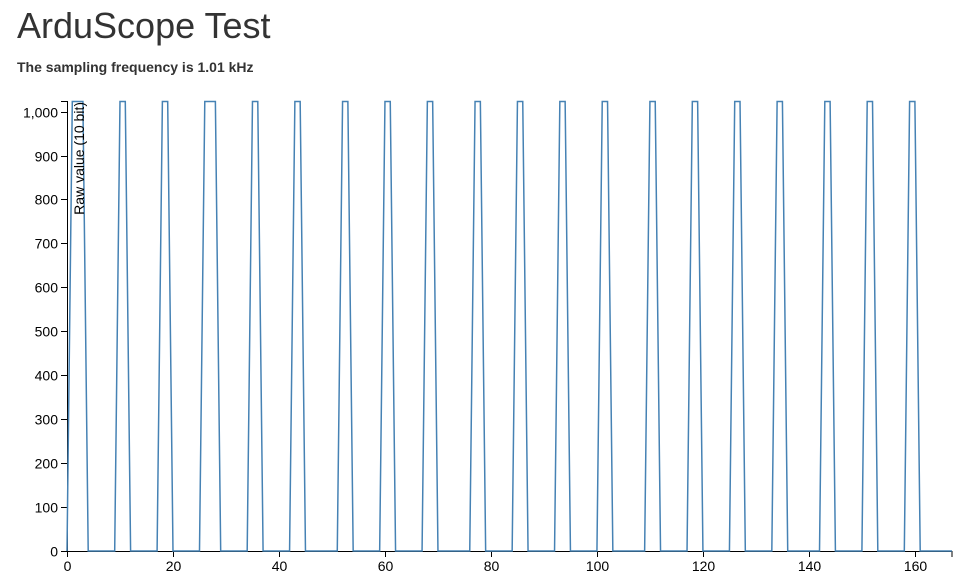 This screenshot has height=588, width=971. Describe the element at coordinates (135, 67) in the screenshot. I see `sampling-frequency-text: The sampling frequency is 1.01 kHz` at that location.